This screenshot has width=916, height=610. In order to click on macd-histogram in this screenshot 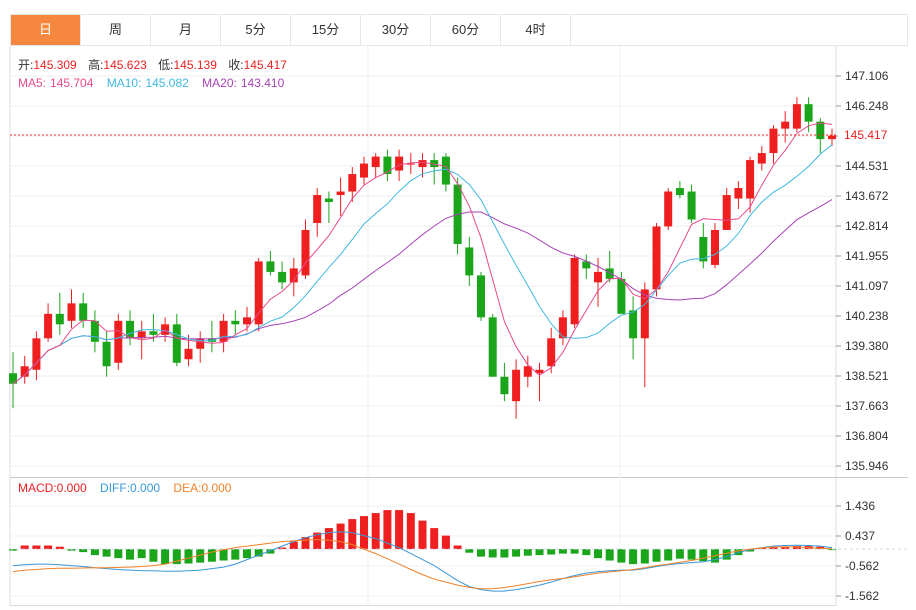, I will do `click(422, 537)`.